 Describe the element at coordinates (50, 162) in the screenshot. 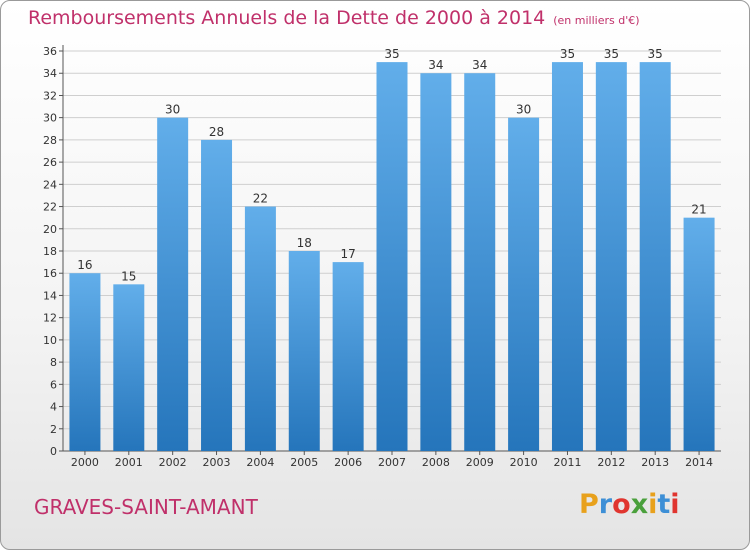

I see `y-tick-label: 26` at that location.